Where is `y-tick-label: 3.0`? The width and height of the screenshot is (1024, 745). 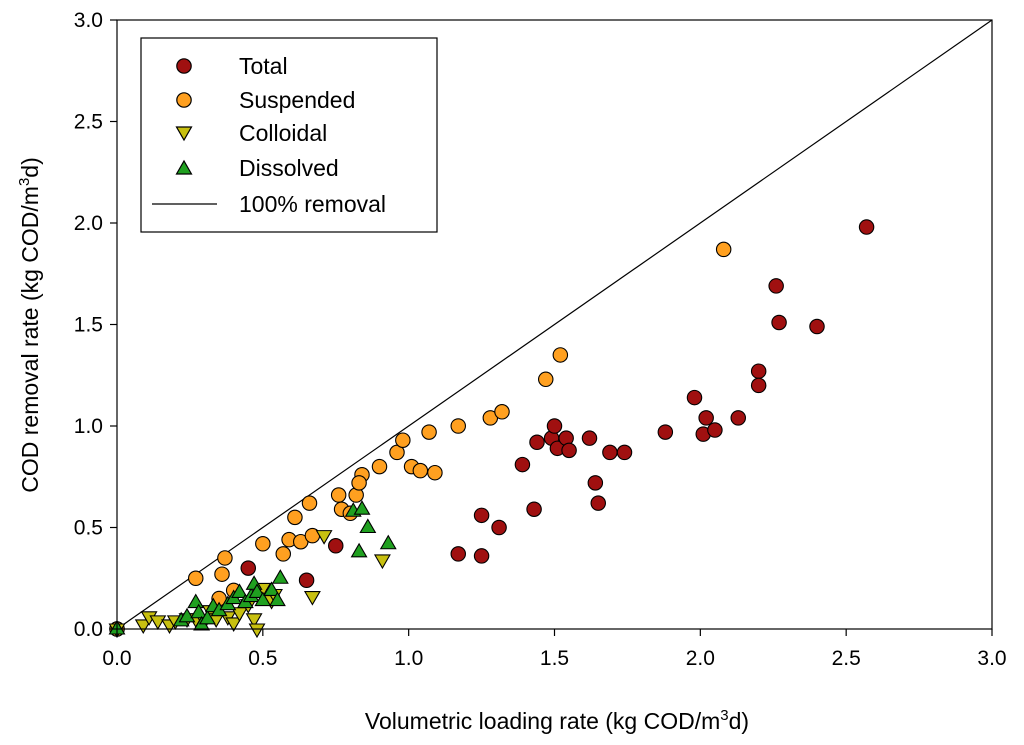
y-tick-label: 3.0 is located at coordinates (88, 20).